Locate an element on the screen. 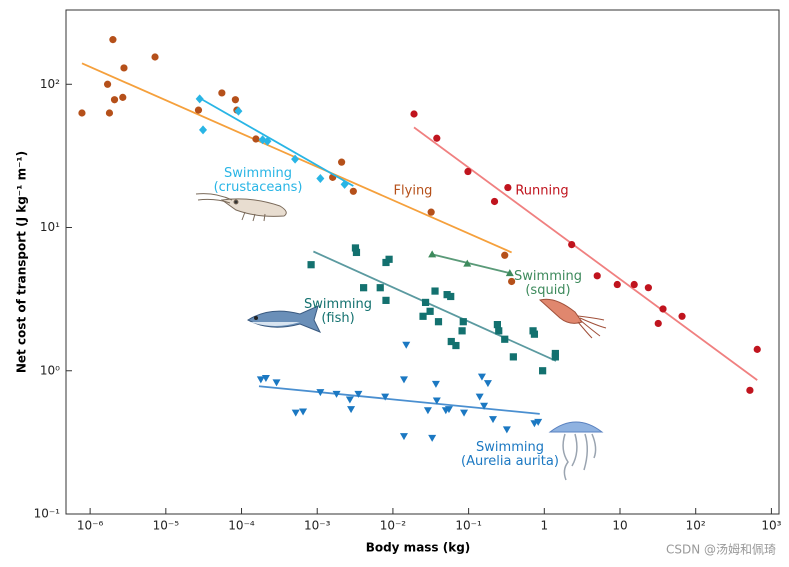 Image resolution: width=789 pixels, height=567 pixels. x-tick-label: 10⁻⁵ is located at coordinates (166, 526).